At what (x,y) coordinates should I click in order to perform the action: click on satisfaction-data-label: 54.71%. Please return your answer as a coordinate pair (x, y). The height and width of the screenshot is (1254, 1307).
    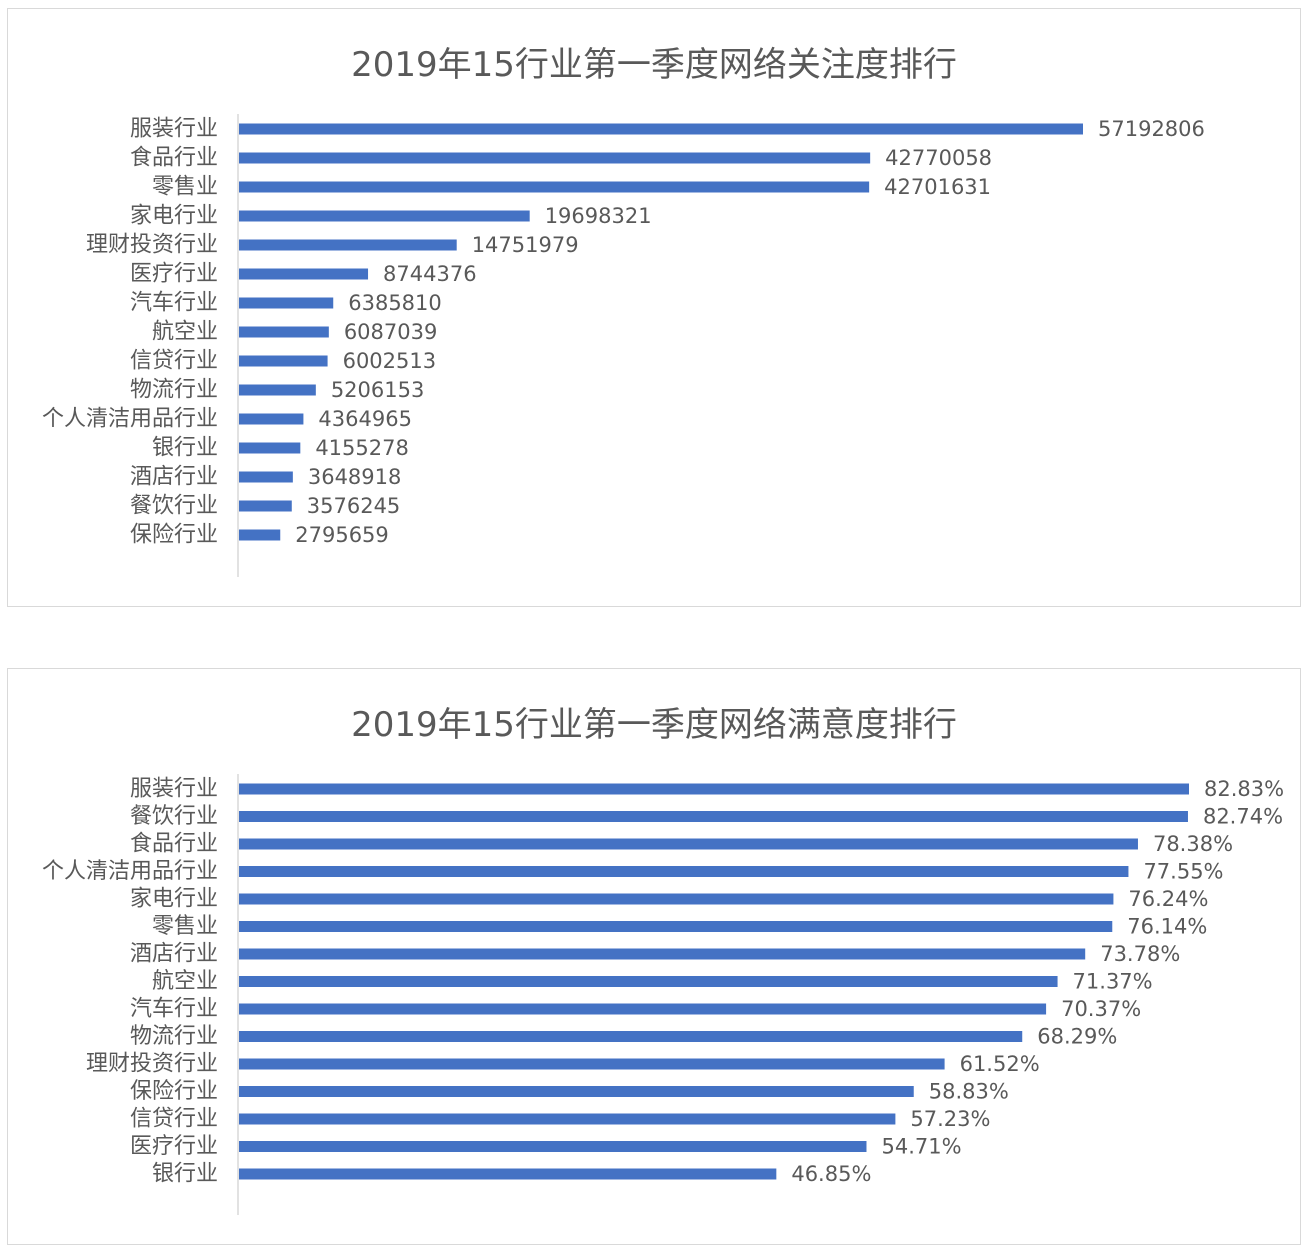
    Looking at the image, I should click on (921, 1147).